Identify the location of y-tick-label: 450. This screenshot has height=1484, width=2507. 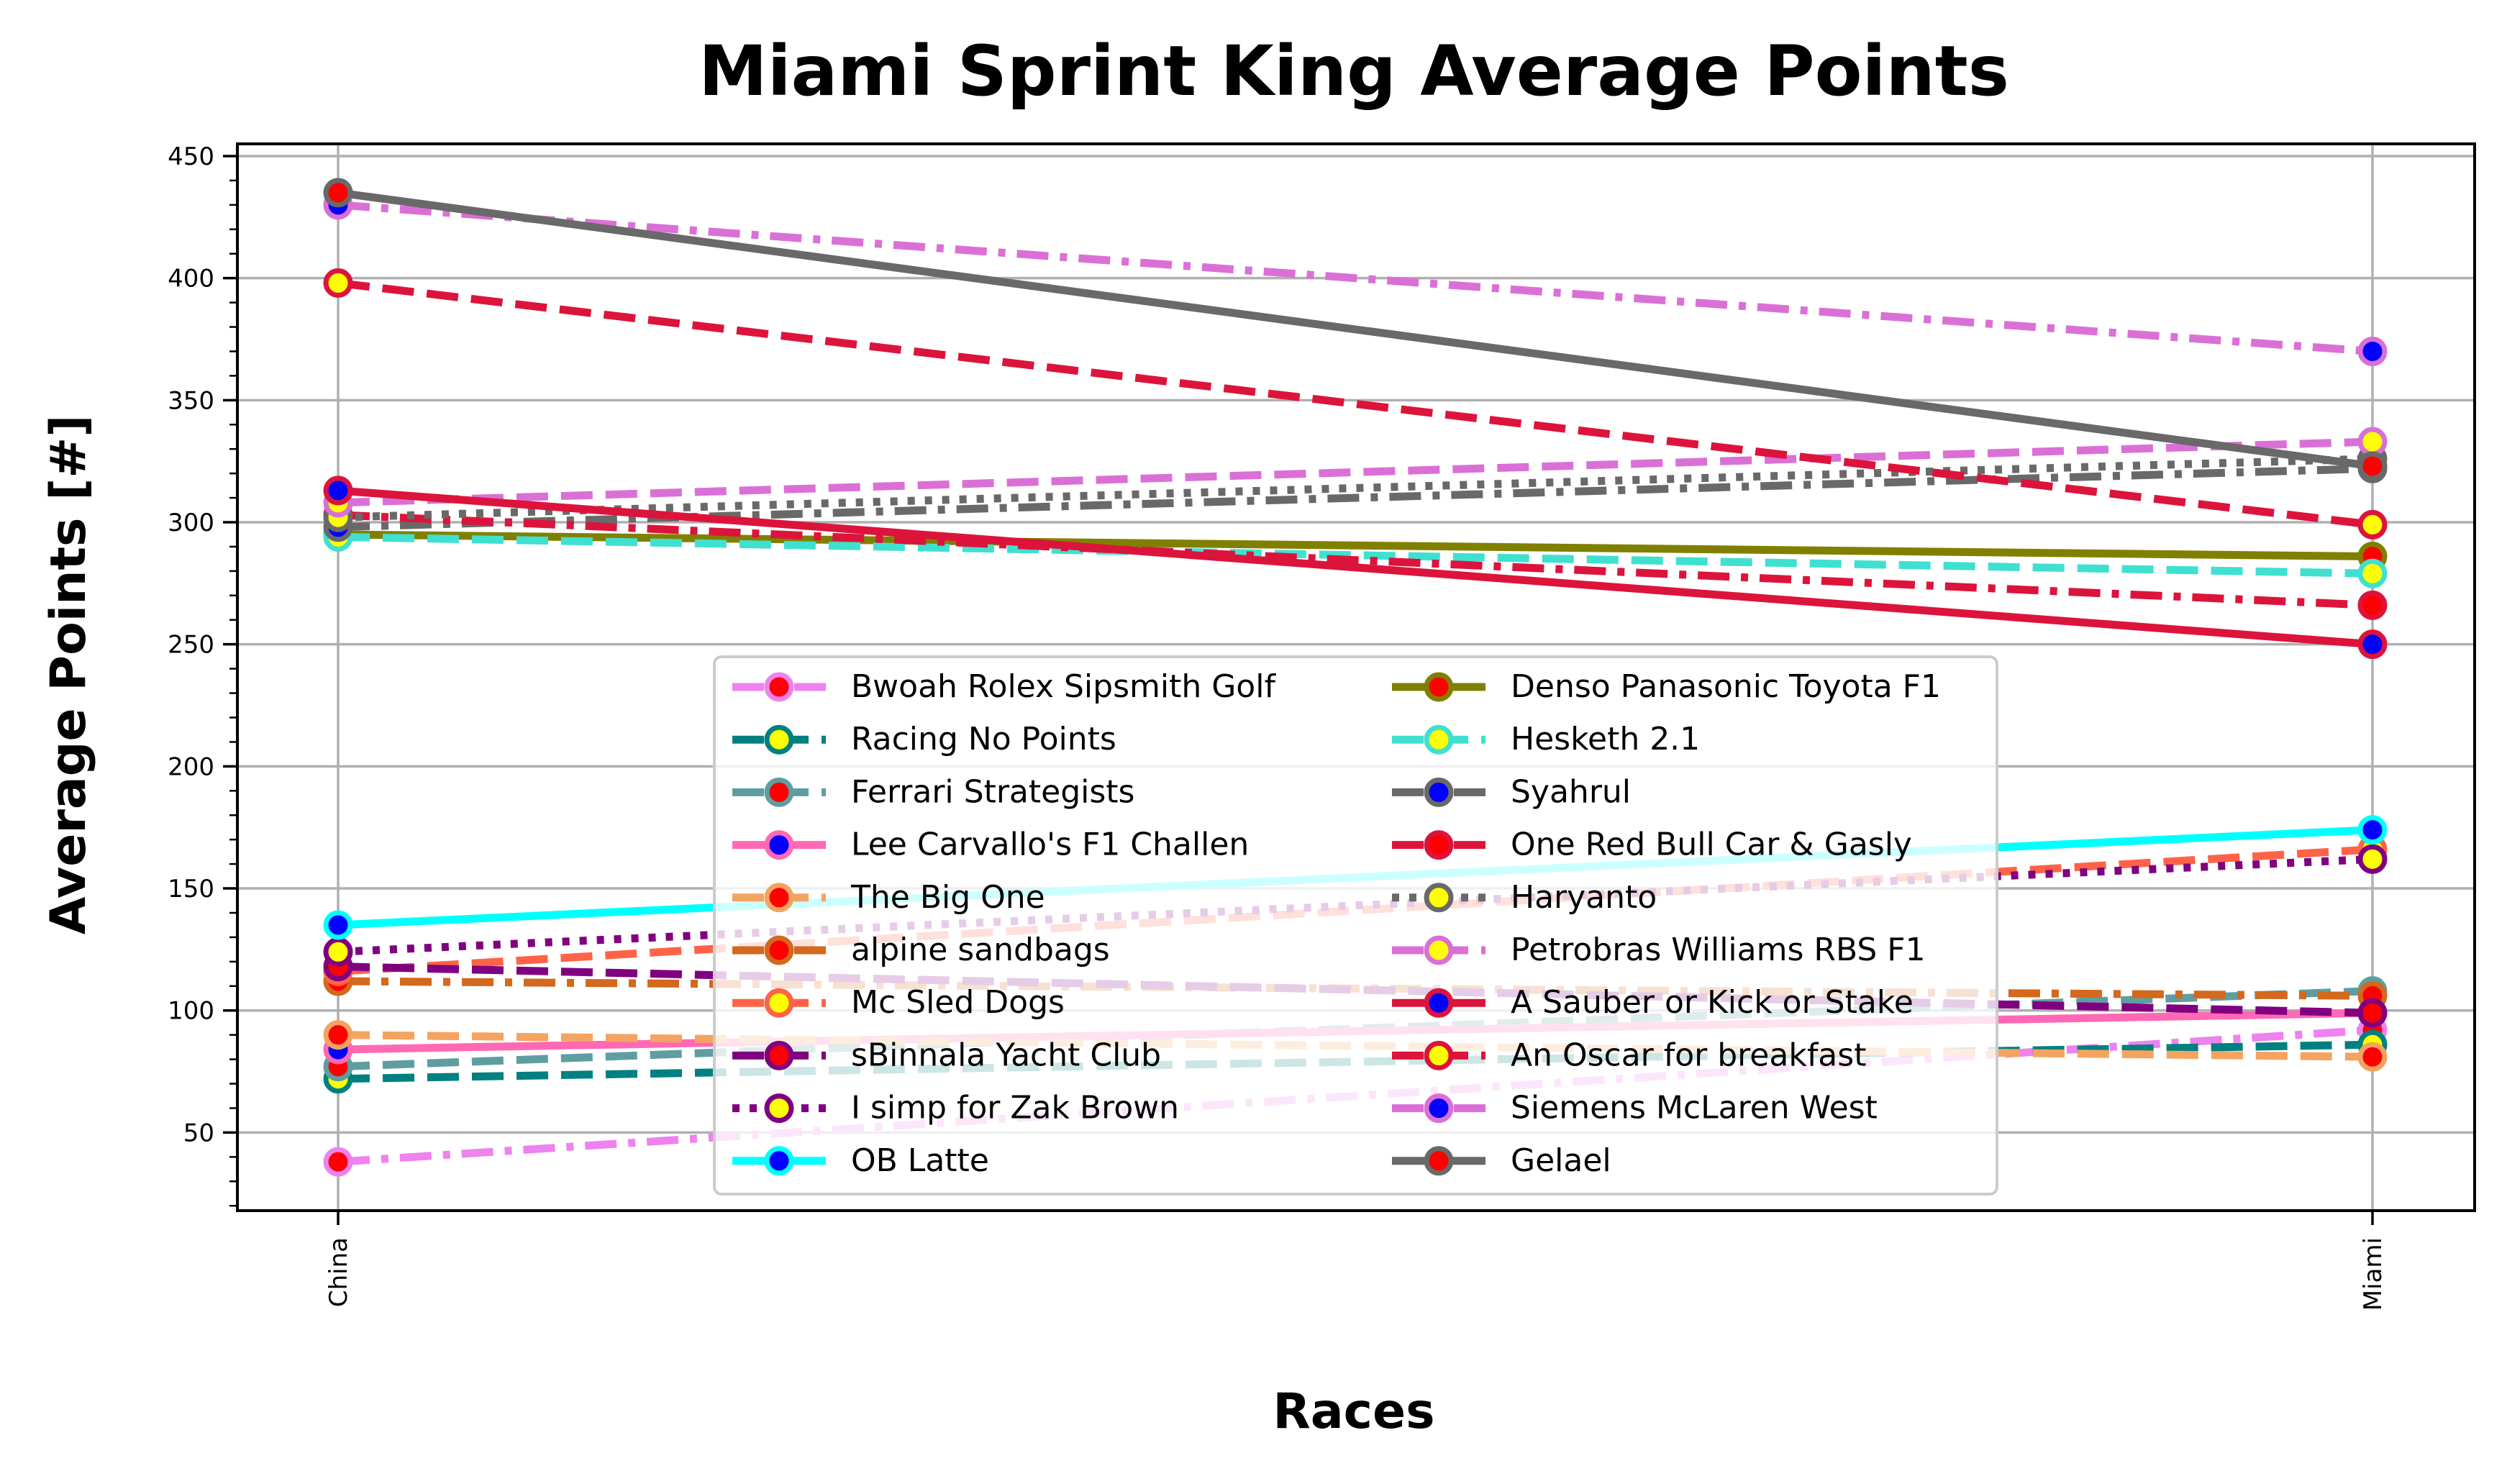
(191, 157).